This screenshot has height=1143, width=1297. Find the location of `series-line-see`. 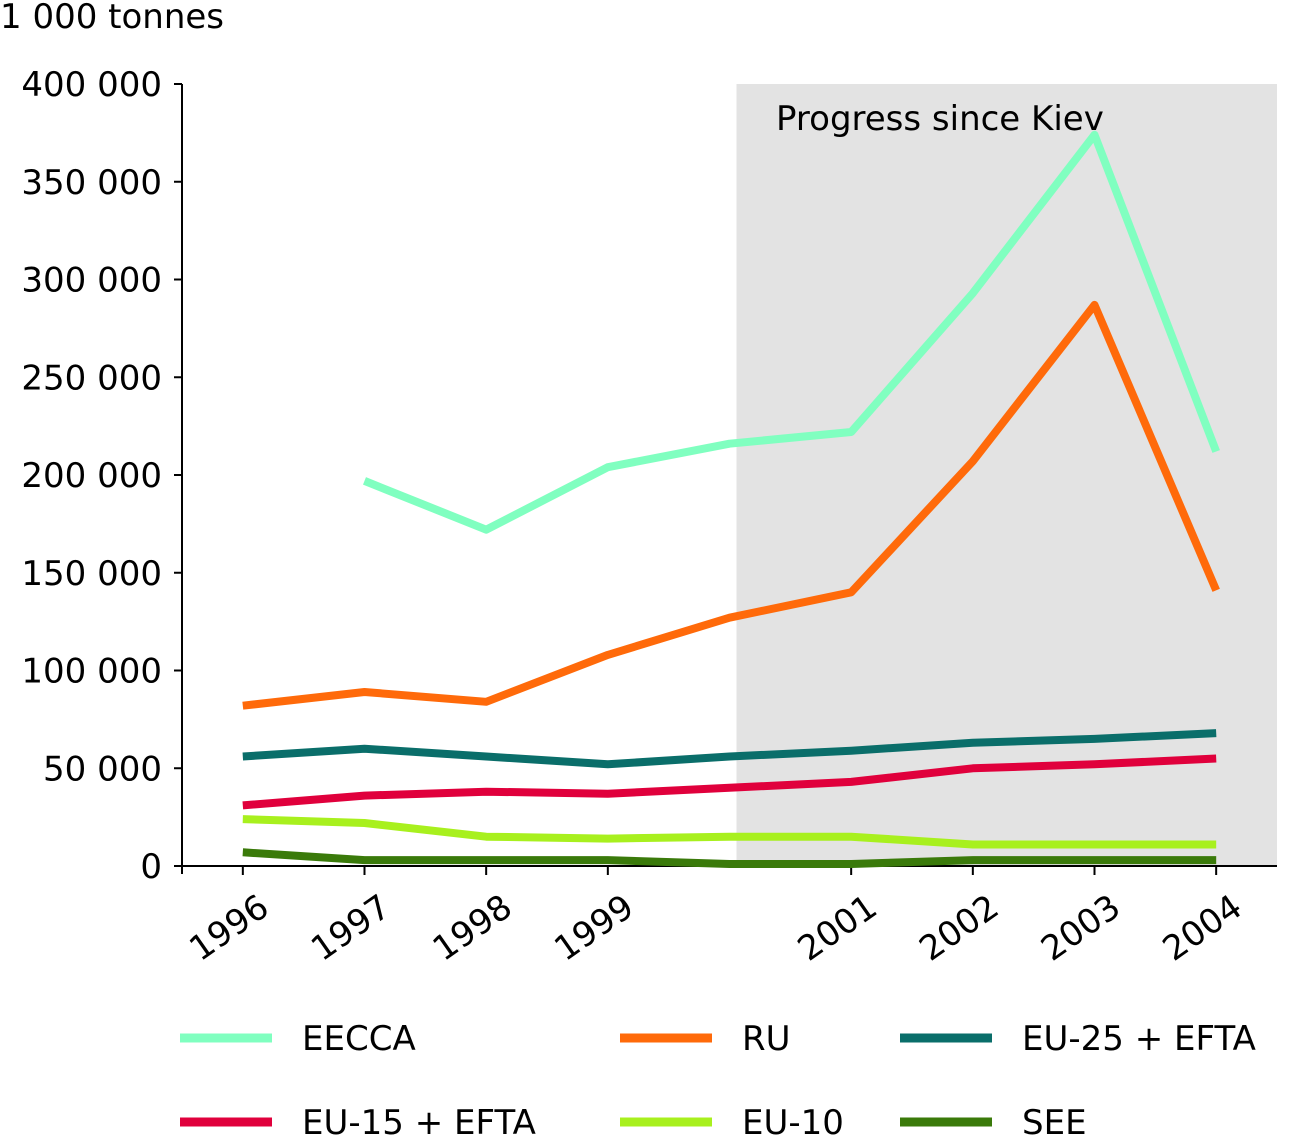

series-line-see is located at coordinates (729, 858).